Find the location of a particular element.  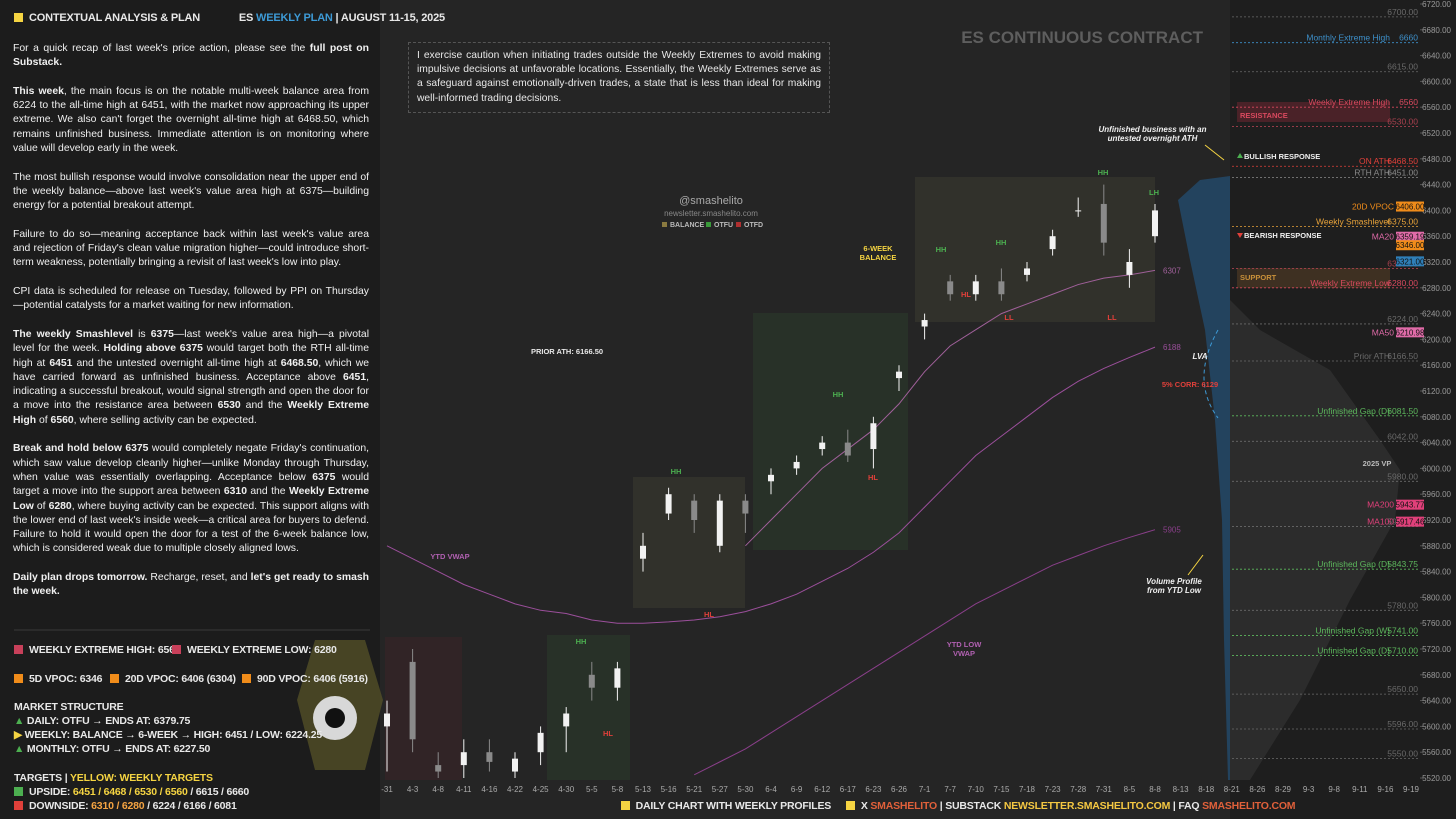

stat-text: DAILY: OTFU → ENDS AT: 6379.75 is located at coordinates (108, 721).